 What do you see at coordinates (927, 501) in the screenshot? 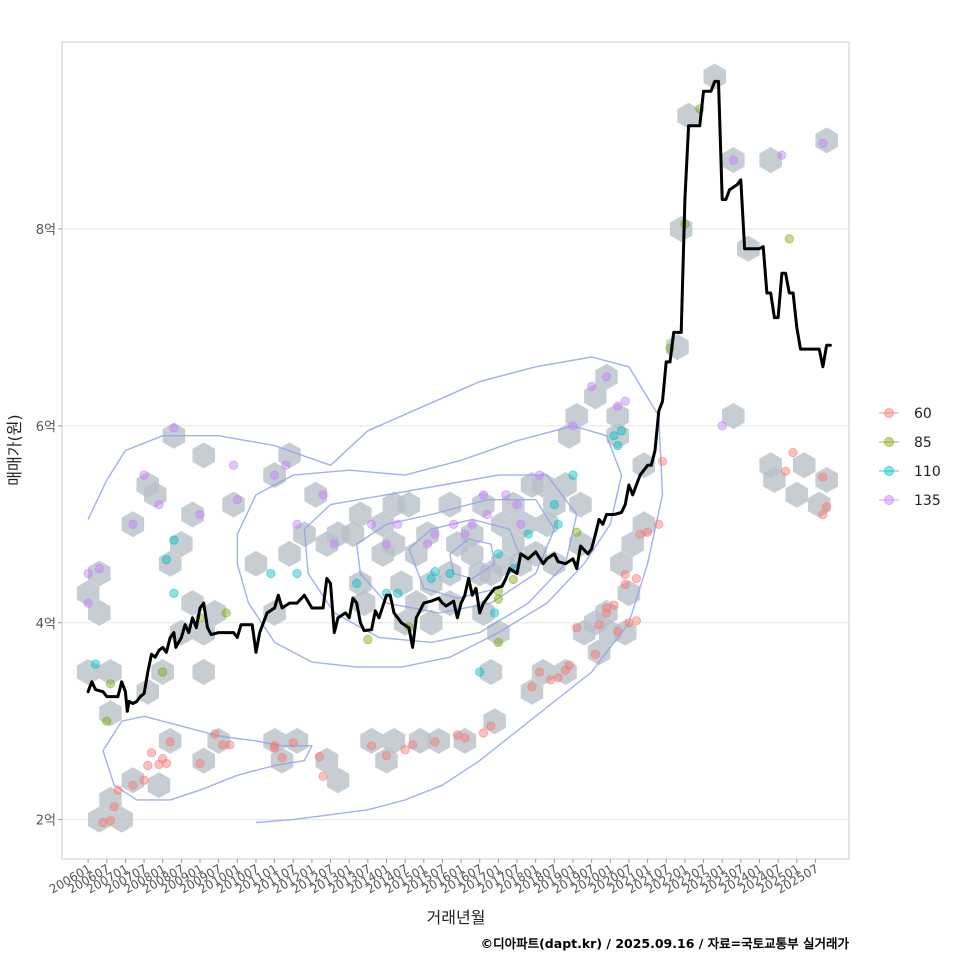
I see `legend-label: 135` at bounding box center [927, 501].